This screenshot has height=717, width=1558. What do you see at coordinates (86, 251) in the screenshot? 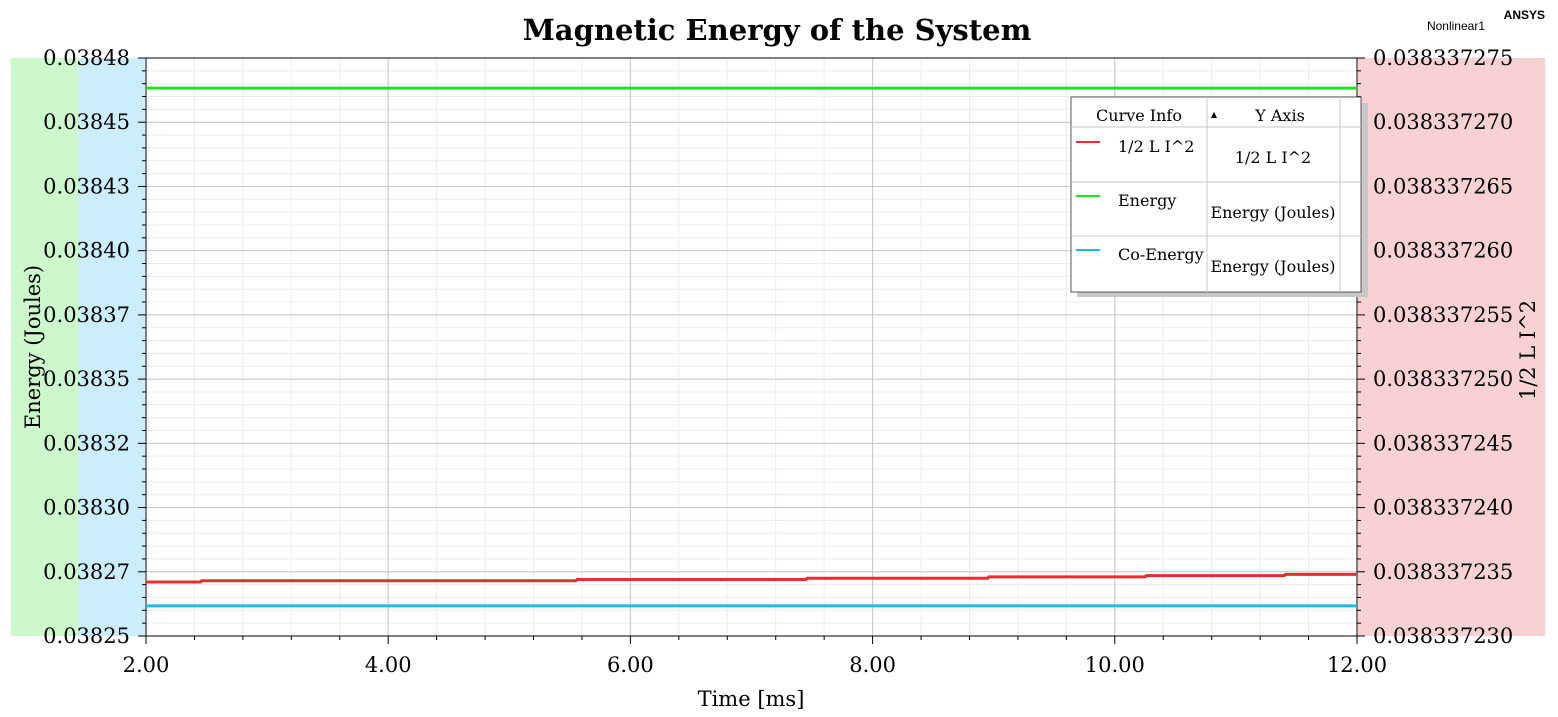
I see `y-tick-label-left: 0.03840` at bounding box center [86, 251].